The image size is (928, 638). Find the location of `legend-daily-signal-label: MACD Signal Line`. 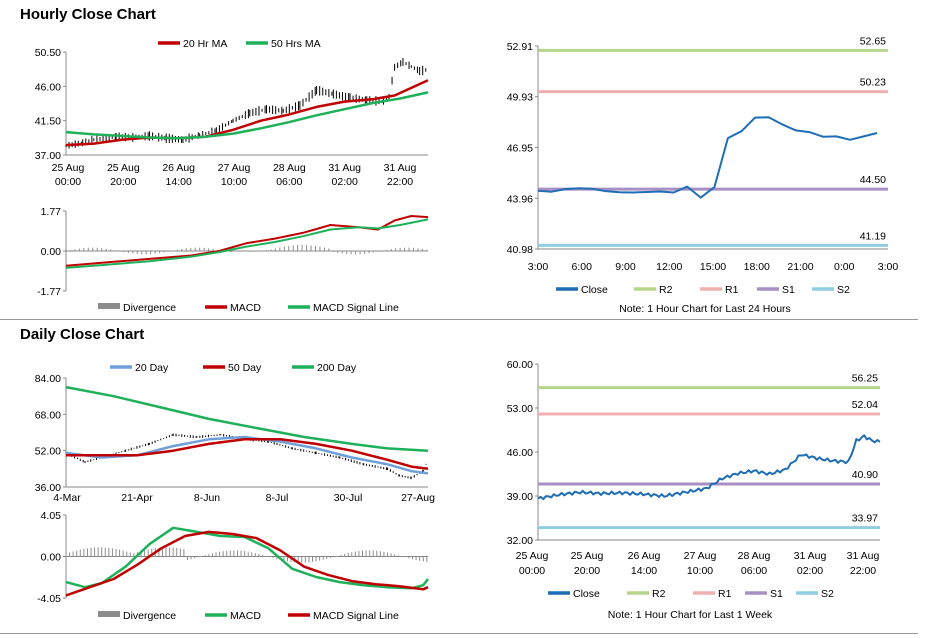

legend-daily-signal-label: MACD Signal Line is located at coordinates (356, 616).